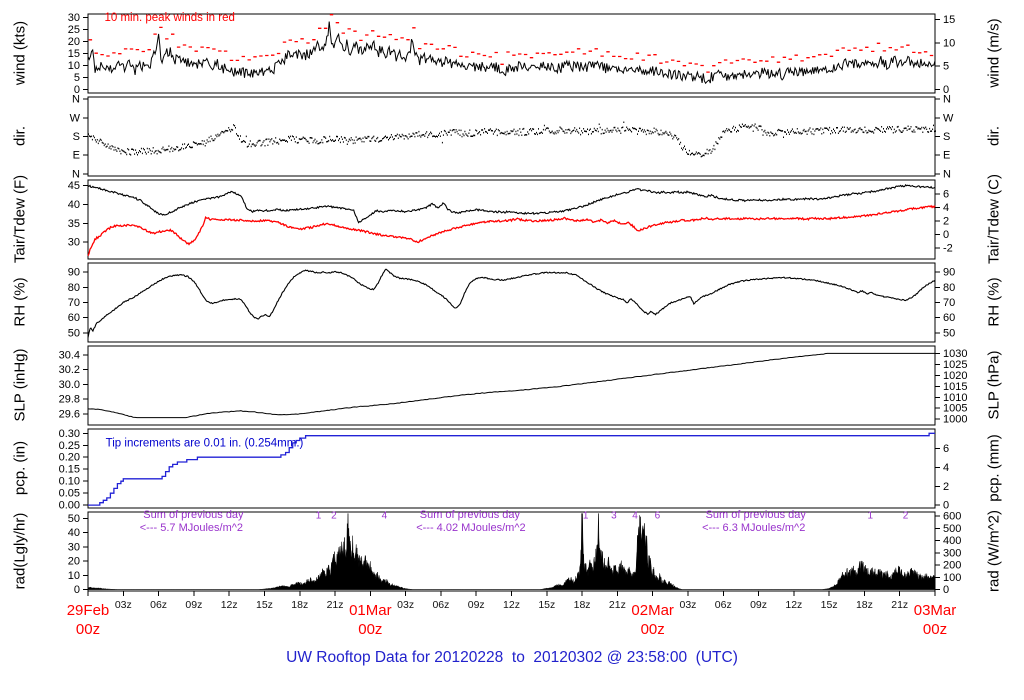 This screenshot has height=700, width=1024. What do you see at coordinates (906, 516) in the screenshot?
I see `uv-index-marker: 2` at bounding box center [906, 516].